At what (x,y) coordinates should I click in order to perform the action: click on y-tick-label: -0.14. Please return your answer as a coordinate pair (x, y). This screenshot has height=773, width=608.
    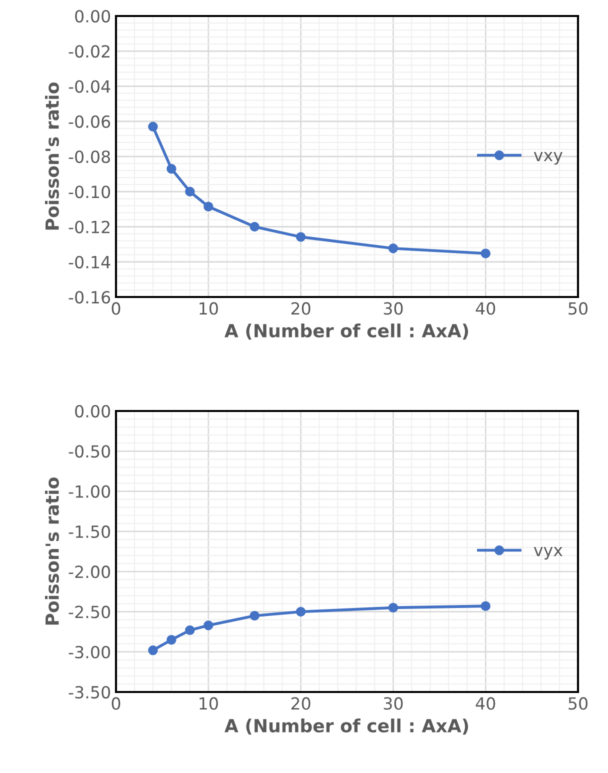
    Looking at the image, I should click on (89, 262).